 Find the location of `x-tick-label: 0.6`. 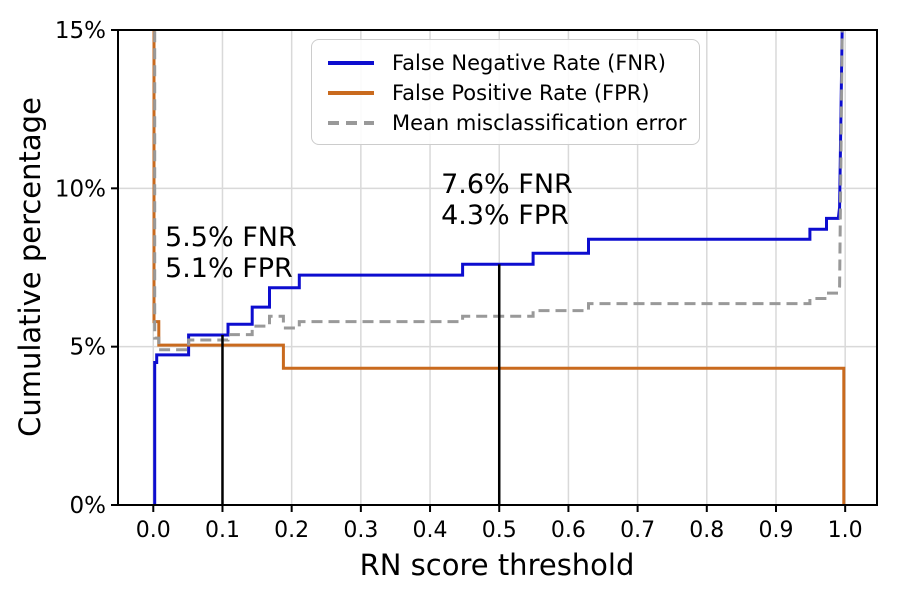

x-tick-label: 0.6 is located at coordinates (568, 530).